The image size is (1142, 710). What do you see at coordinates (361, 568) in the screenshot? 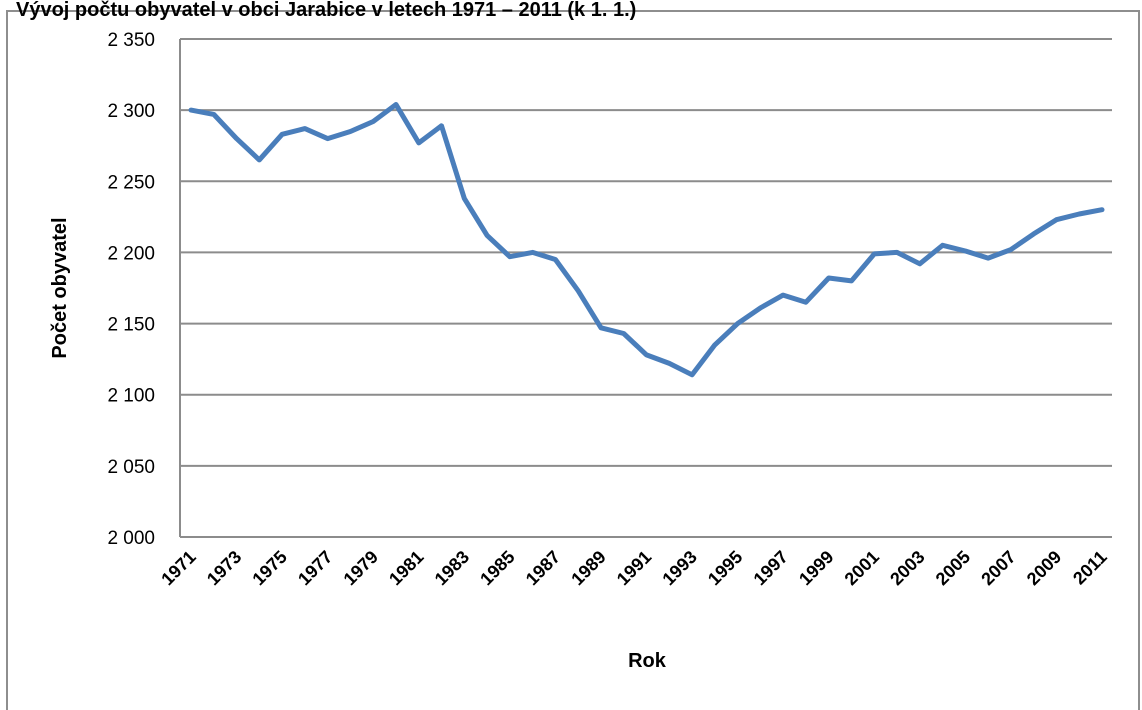
I see `x-tick-label: 1979` at bounding box center [361, 568].